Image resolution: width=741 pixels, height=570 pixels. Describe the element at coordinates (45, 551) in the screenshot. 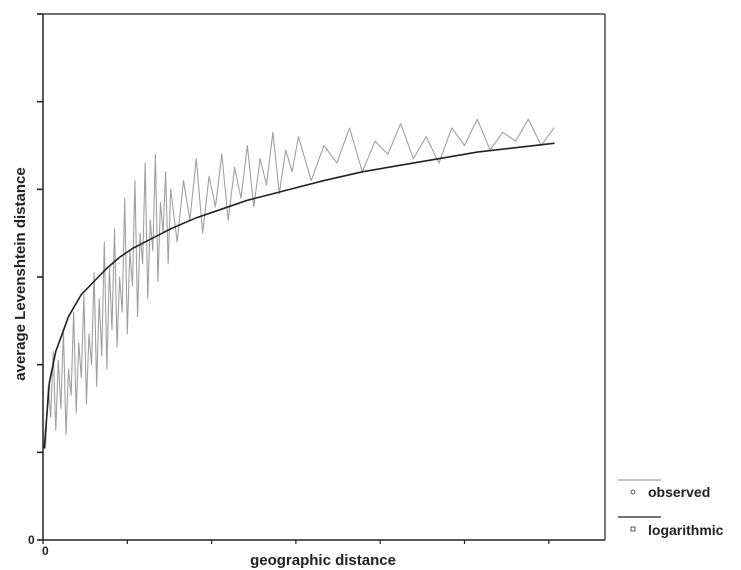

I see `x-tick-label-zero: 0` at that location.